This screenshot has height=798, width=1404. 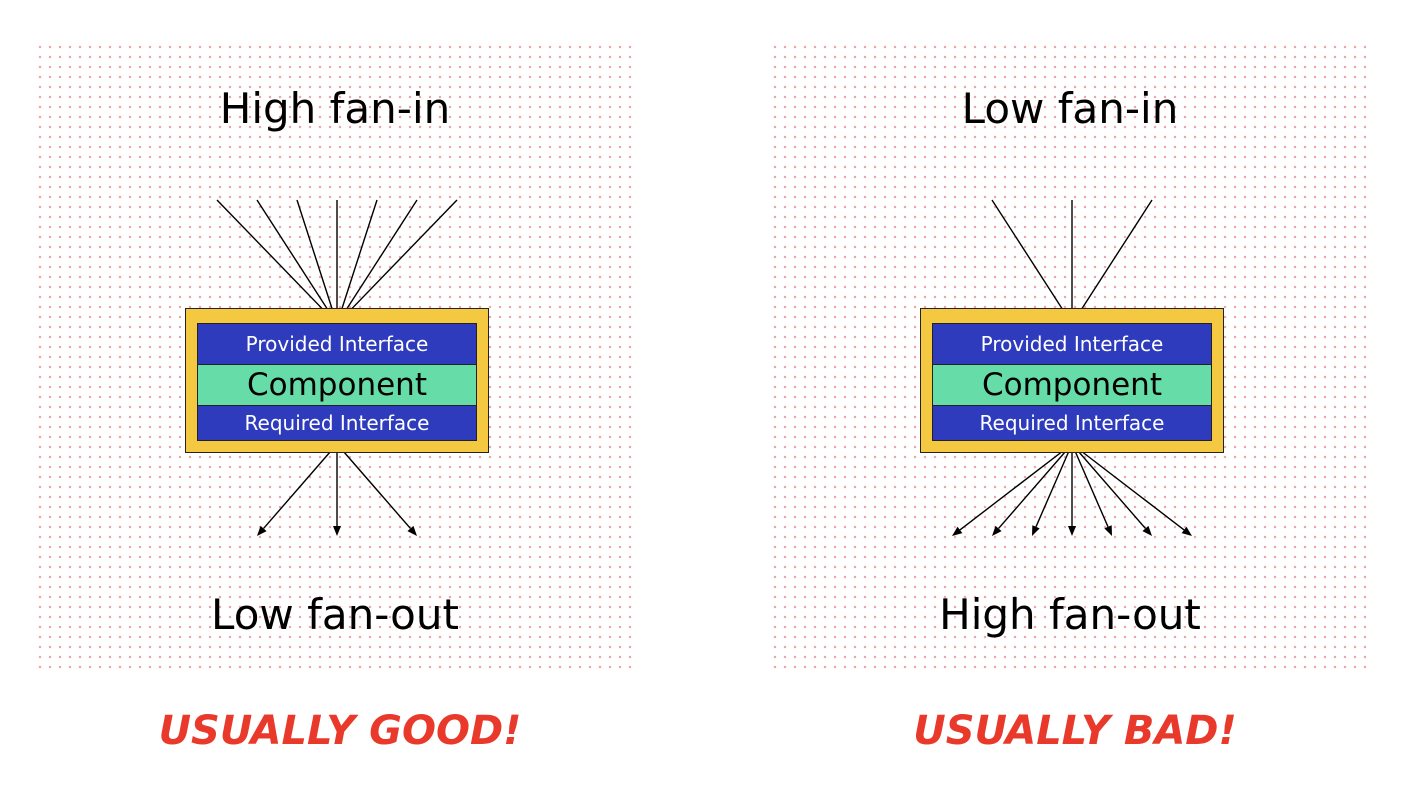 What do you see at coordinates (335, 614) in the screenshot?
I see `fan-out-label: Low fan-out` at bounding box center [335, 614].